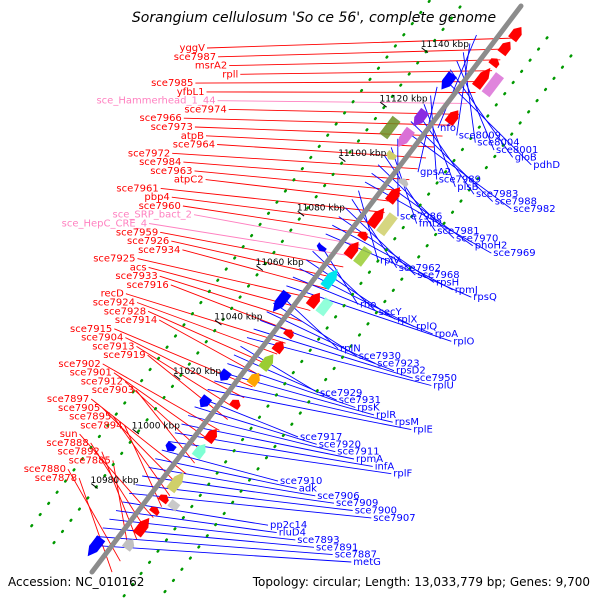 The image size is (600, 600). I want to click on left-gene-label-44: sun, so click(69, 434).